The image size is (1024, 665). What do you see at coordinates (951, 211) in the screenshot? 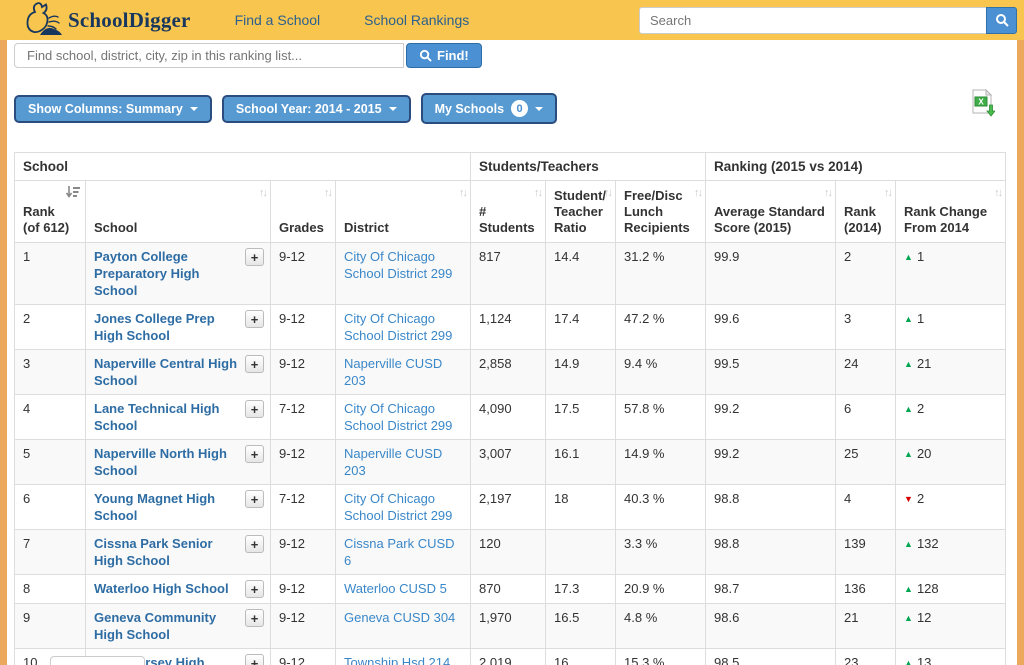
I see `column-header-rank-change: ↑↓ Rank Change From 2014` at bounding box center [951, 211].